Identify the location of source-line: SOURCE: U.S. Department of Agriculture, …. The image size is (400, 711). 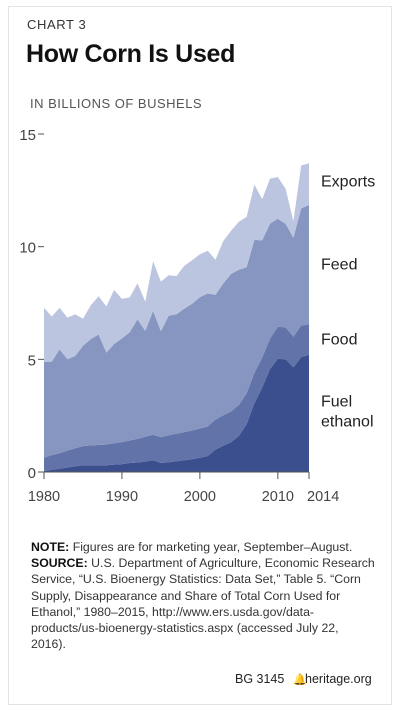
(203, 603).